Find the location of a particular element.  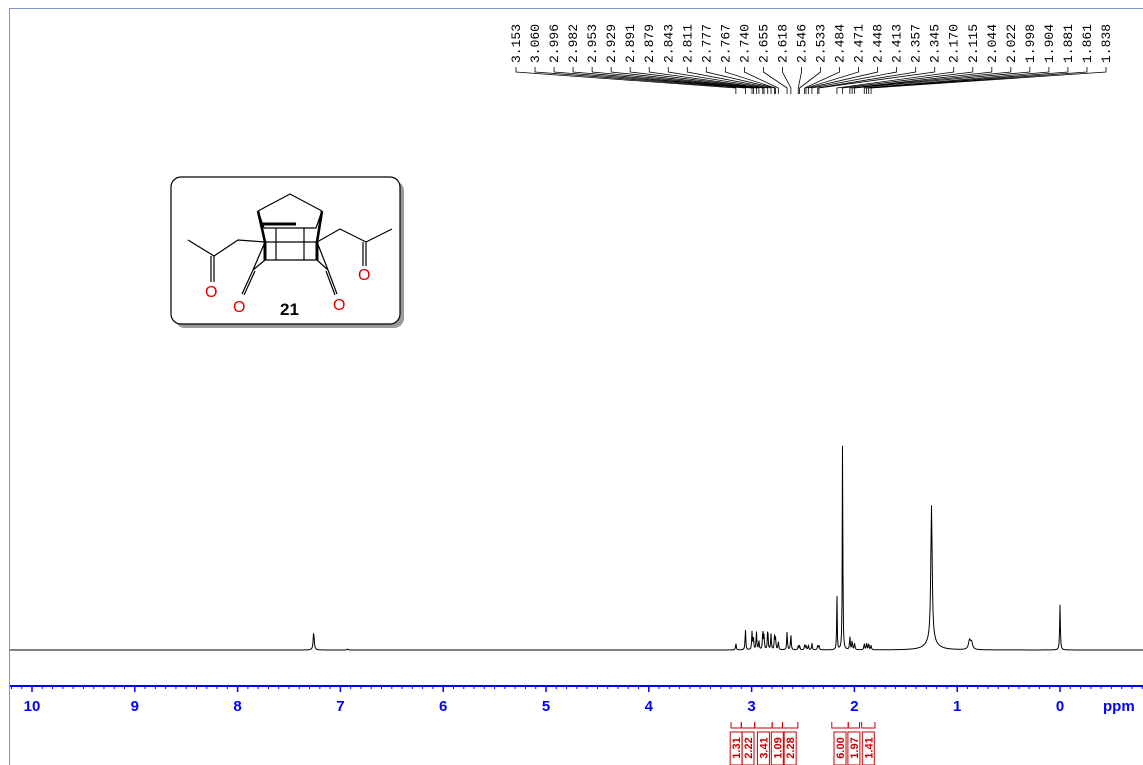

peak-label: 2.413 is located at coordinates (897, 43).